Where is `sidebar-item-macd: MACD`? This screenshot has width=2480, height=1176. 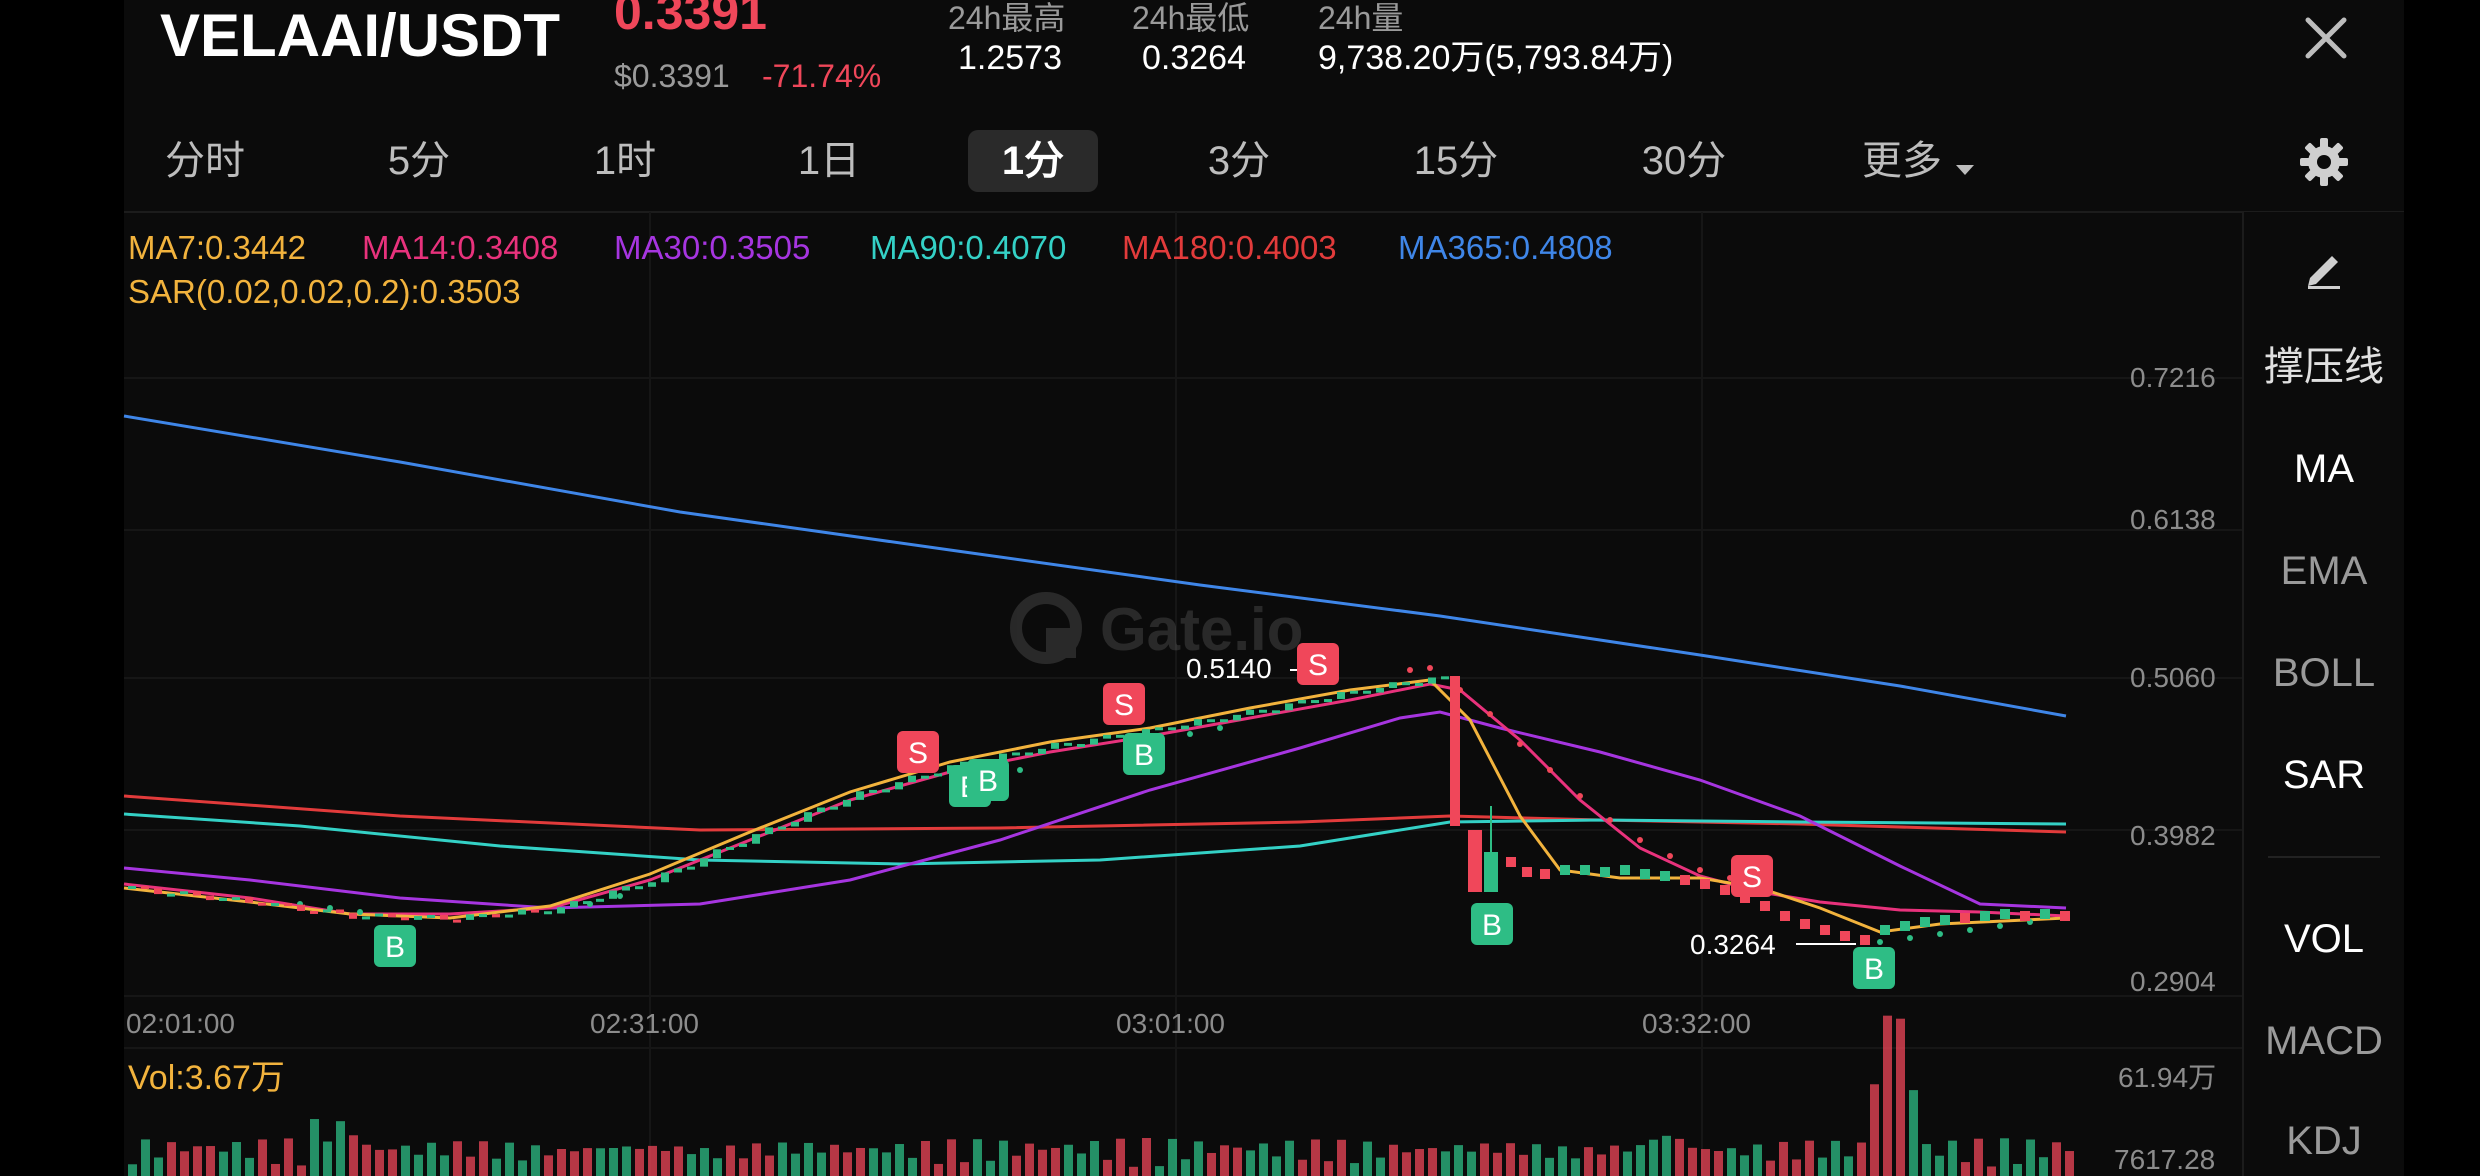
sidebar-item-macd: MACD is located at coordinates (2324, 1041).